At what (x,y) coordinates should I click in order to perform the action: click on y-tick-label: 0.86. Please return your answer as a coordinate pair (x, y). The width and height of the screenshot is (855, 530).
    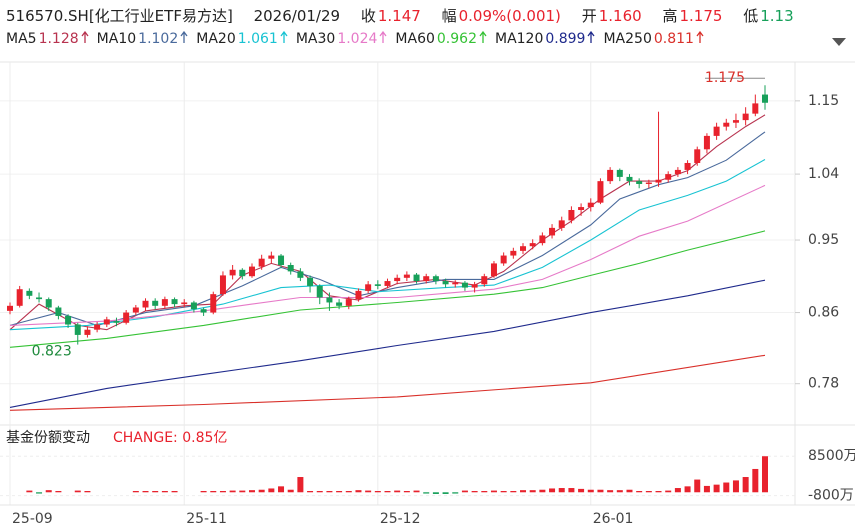
    Looking at the image, I should click on (823, 313).